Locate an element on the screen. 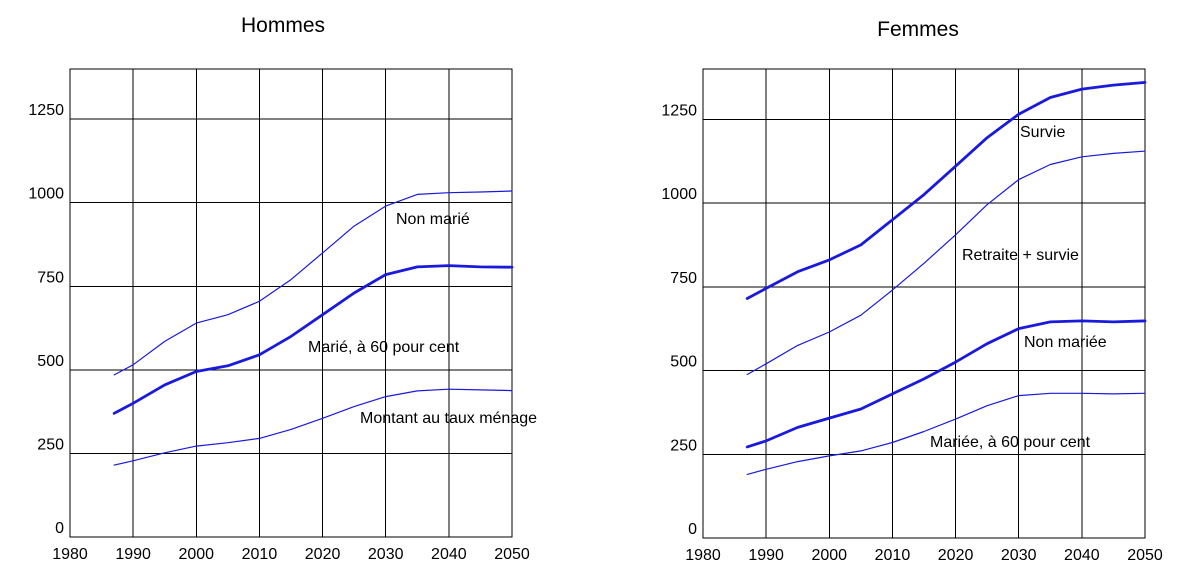 The height and width of the screenshot is (565, 1178). series-line-retraite-survie is located at coordinates (946, 263).